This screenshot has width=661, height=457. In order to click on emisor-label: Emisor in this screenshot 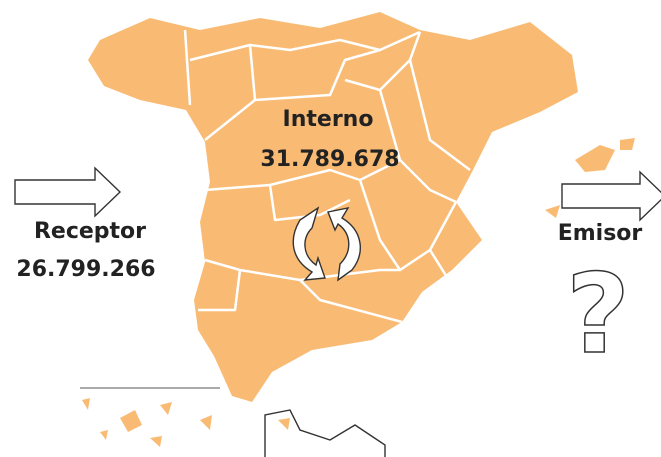, I will do `click(600, 233)`.